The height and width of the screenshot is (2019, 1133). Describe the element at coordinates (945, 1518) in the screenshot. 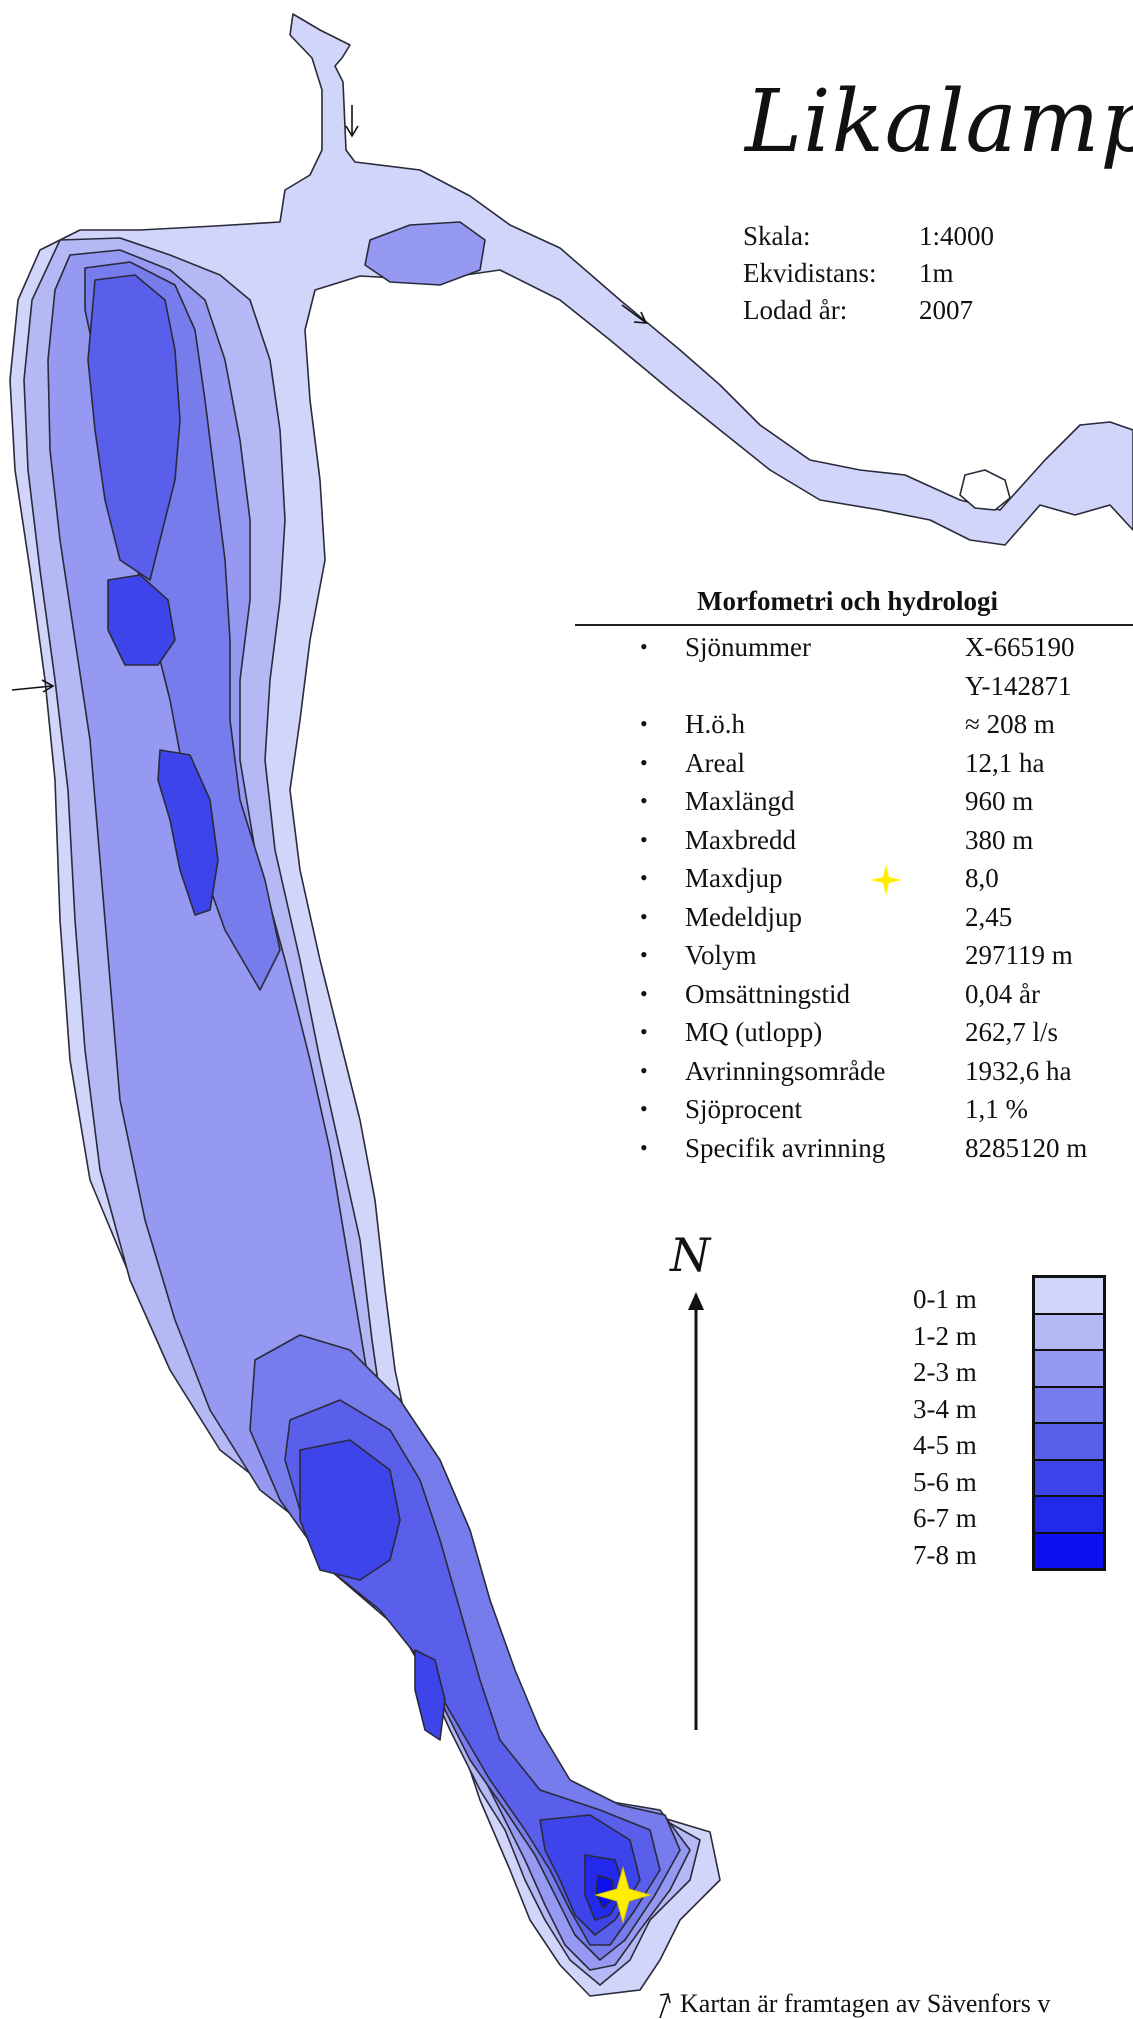

I see `legend-label: 6-7 m` at that location.